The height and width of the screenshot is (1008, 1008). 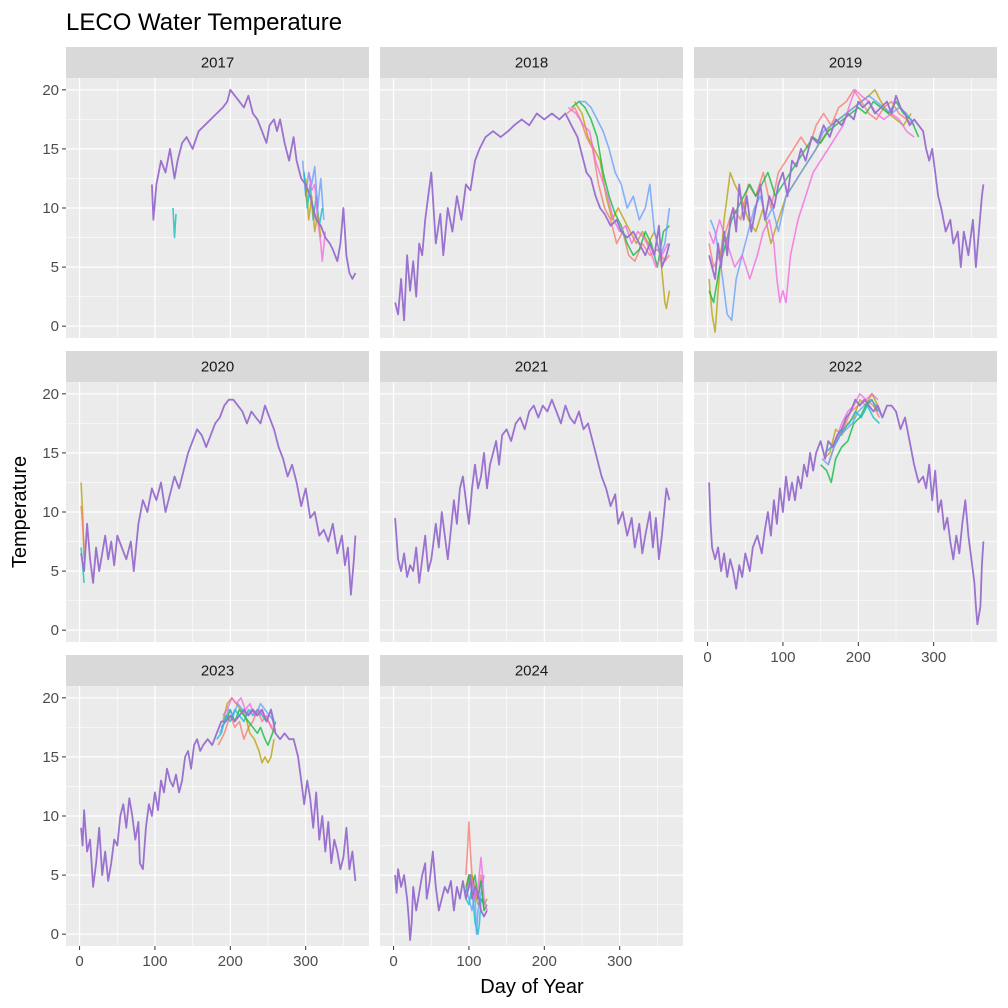 I want to click on facet-strip-label: 2023, so click(x=217, y=671).